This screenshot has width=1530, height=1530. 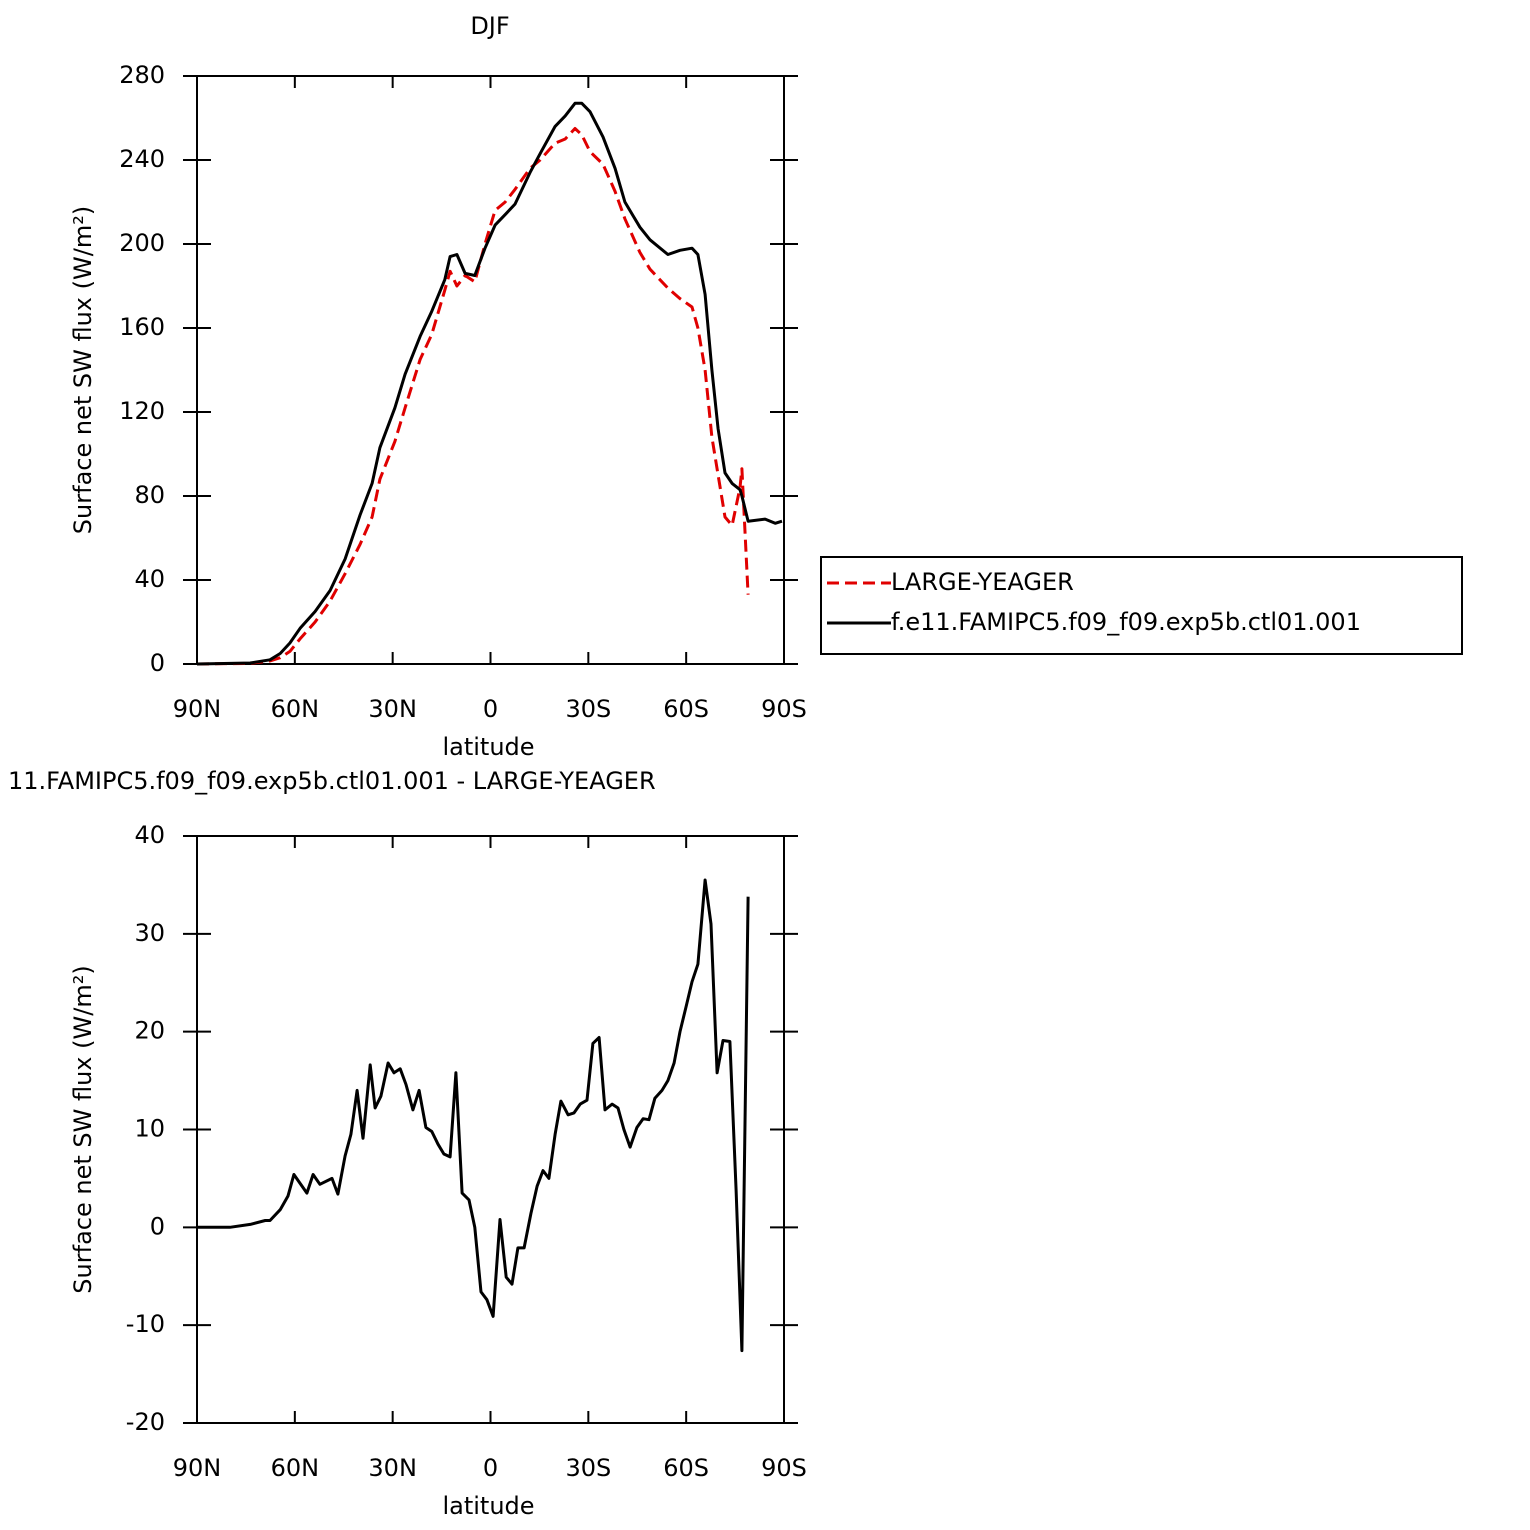 What do you see at coordinates (1141, 605) in the screenshot?
I see `legend-box` at bounding box center [1141, 605].